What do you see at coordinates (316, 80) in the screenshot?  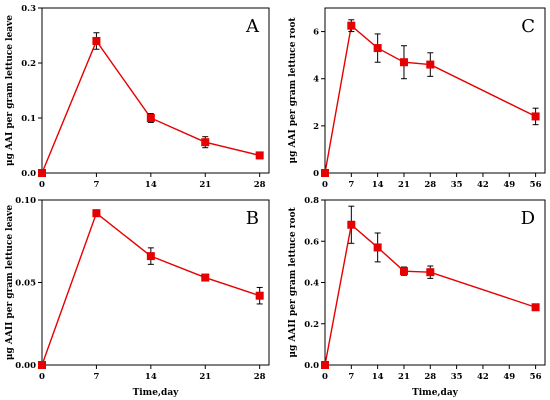 I see `y-tick-label: 4` at bounding box center [316, 80].